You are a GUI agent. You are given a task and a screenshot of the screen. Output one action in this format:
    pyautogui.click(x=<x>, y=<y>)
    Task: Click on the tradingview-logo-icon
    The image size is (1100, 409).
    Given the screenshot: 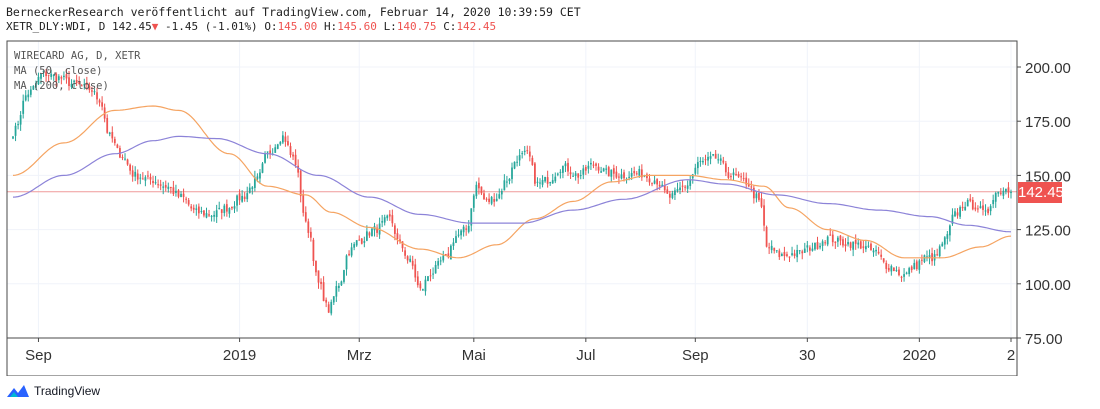 What is the action you would take?
    pyautogui.click(x=18, y=391)
    